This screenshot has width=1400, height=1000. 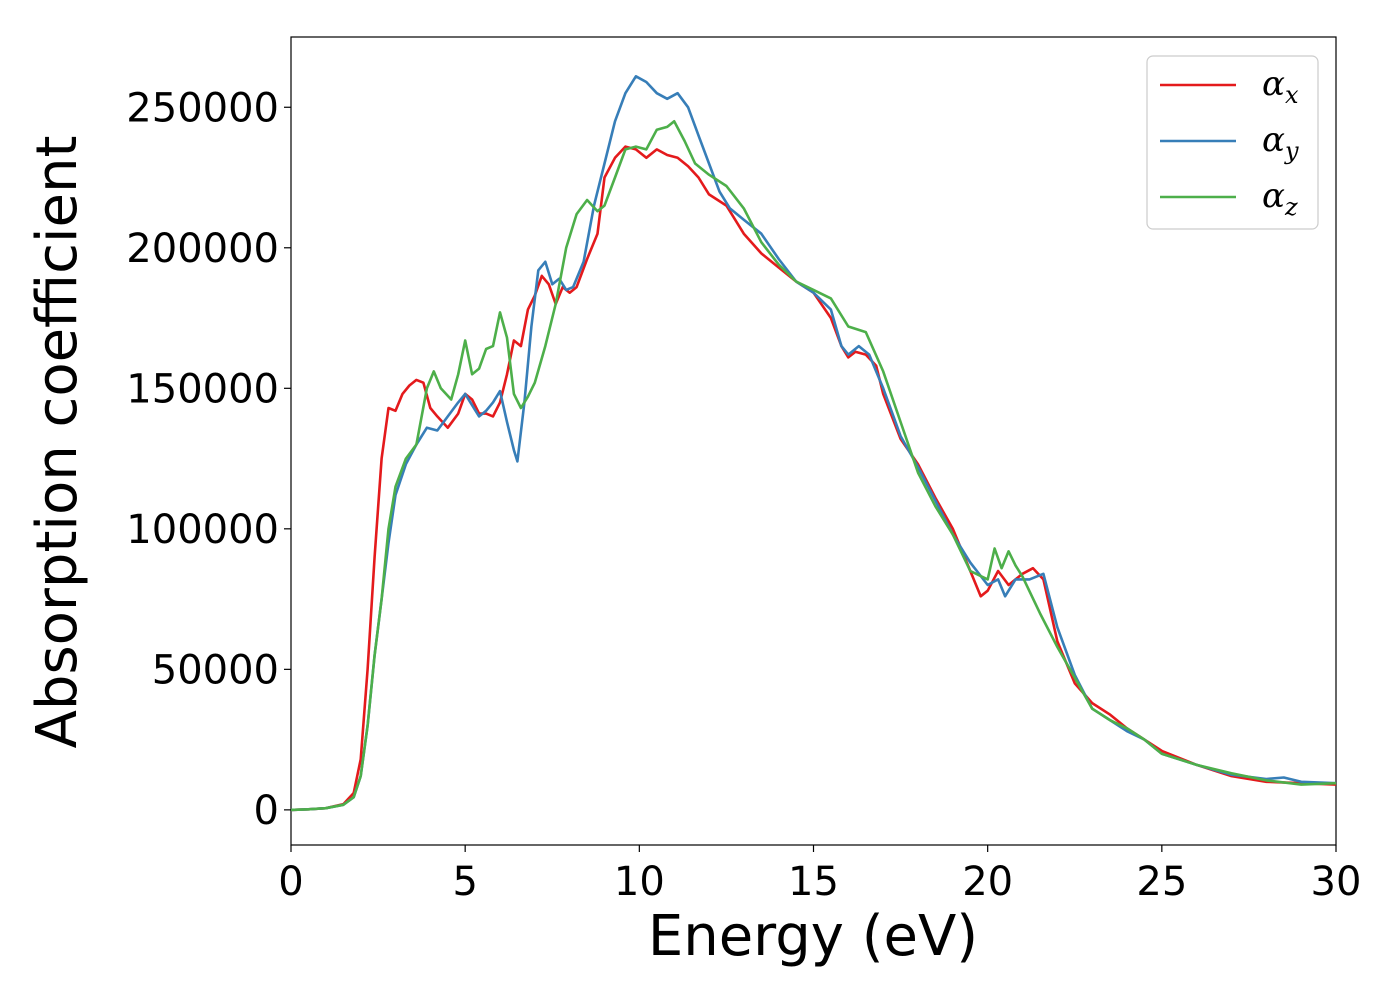 What do you see at coordinates (639, 882) in the screenshot?
I see `x-tick-label: 10` at bounding box center [639, 882].